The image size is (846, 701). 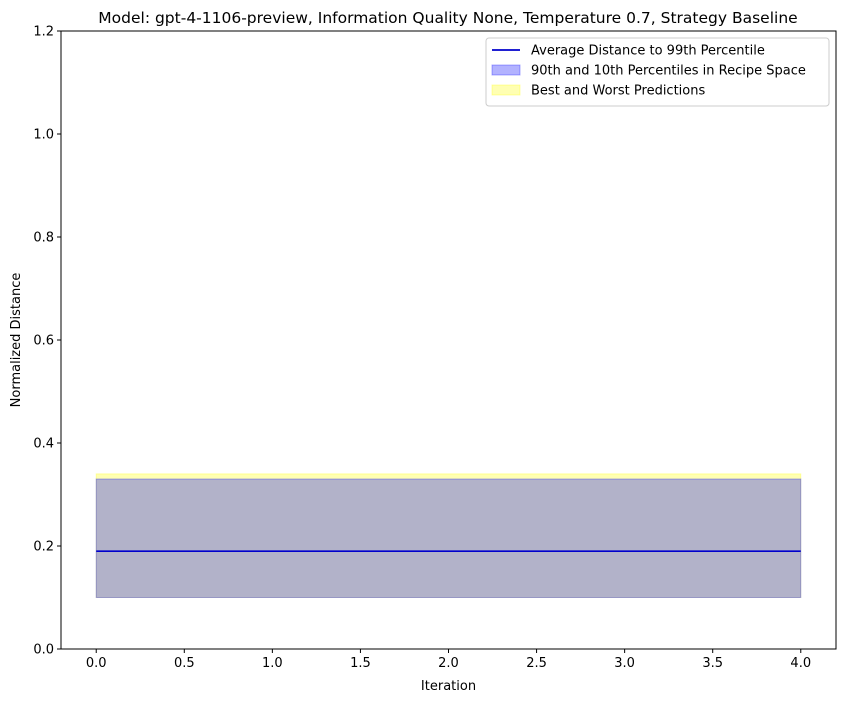 I want to click on y-tick-label: 0.8, so click(x=43, y=238).